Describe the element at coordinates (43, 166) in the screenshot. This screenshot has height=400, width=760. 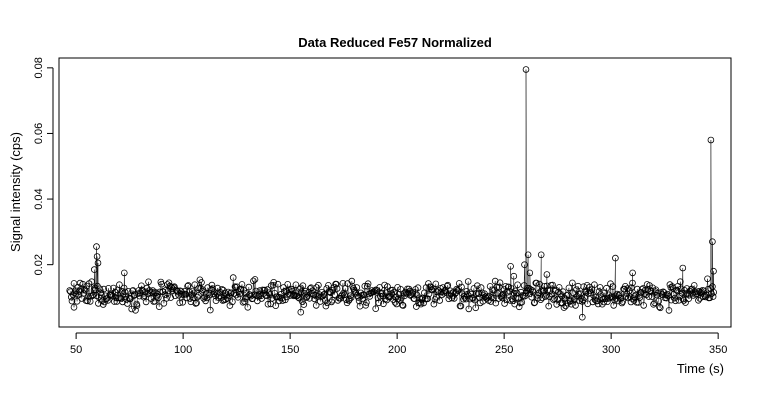
I see `y-axis: 0.02 0.04 0.06 0.08` at that location.